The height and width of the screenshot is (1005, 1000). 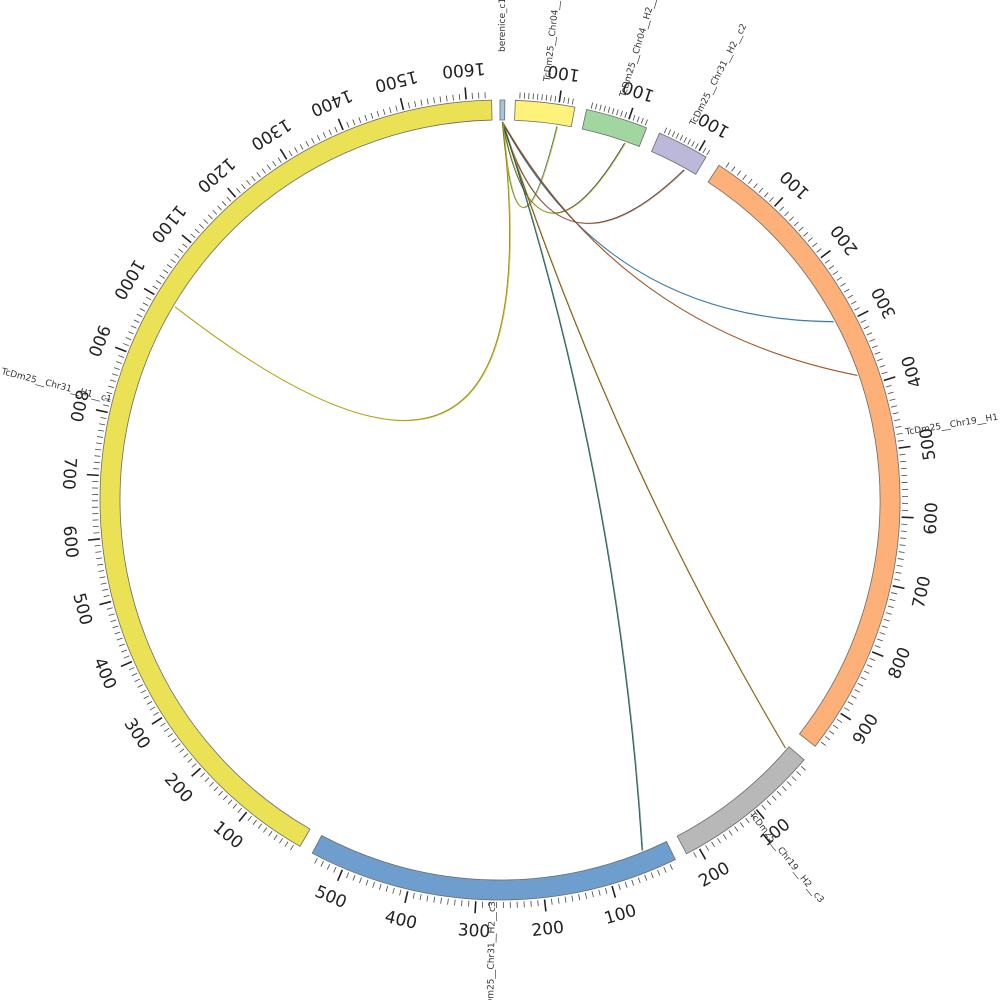 What do you see at coordinates (951, 425) in the screenshot?
I see `segment-name-tcdm25-chr19-h1: TcDm25__Chr19__H1` at bounding box center [951, 425].